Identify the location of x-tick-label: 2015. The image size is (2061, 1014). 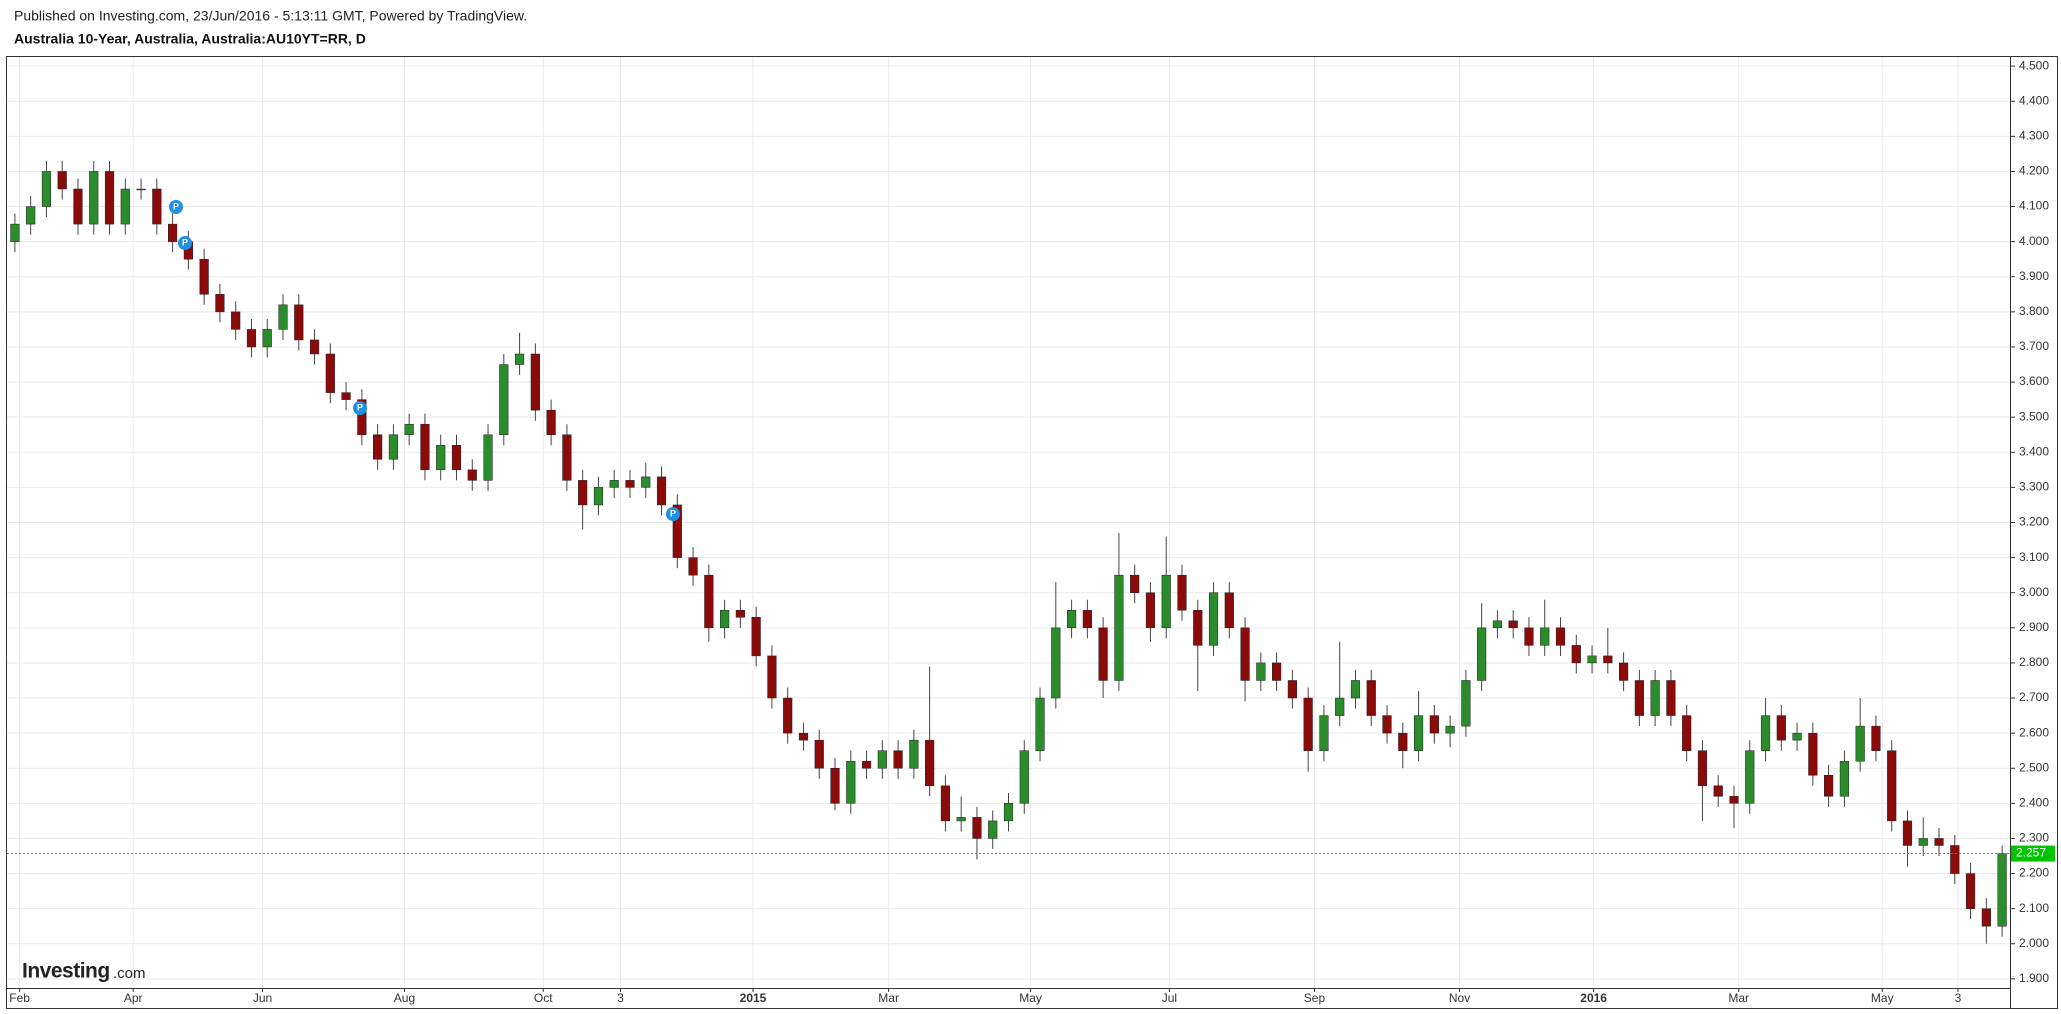
(753, 998).